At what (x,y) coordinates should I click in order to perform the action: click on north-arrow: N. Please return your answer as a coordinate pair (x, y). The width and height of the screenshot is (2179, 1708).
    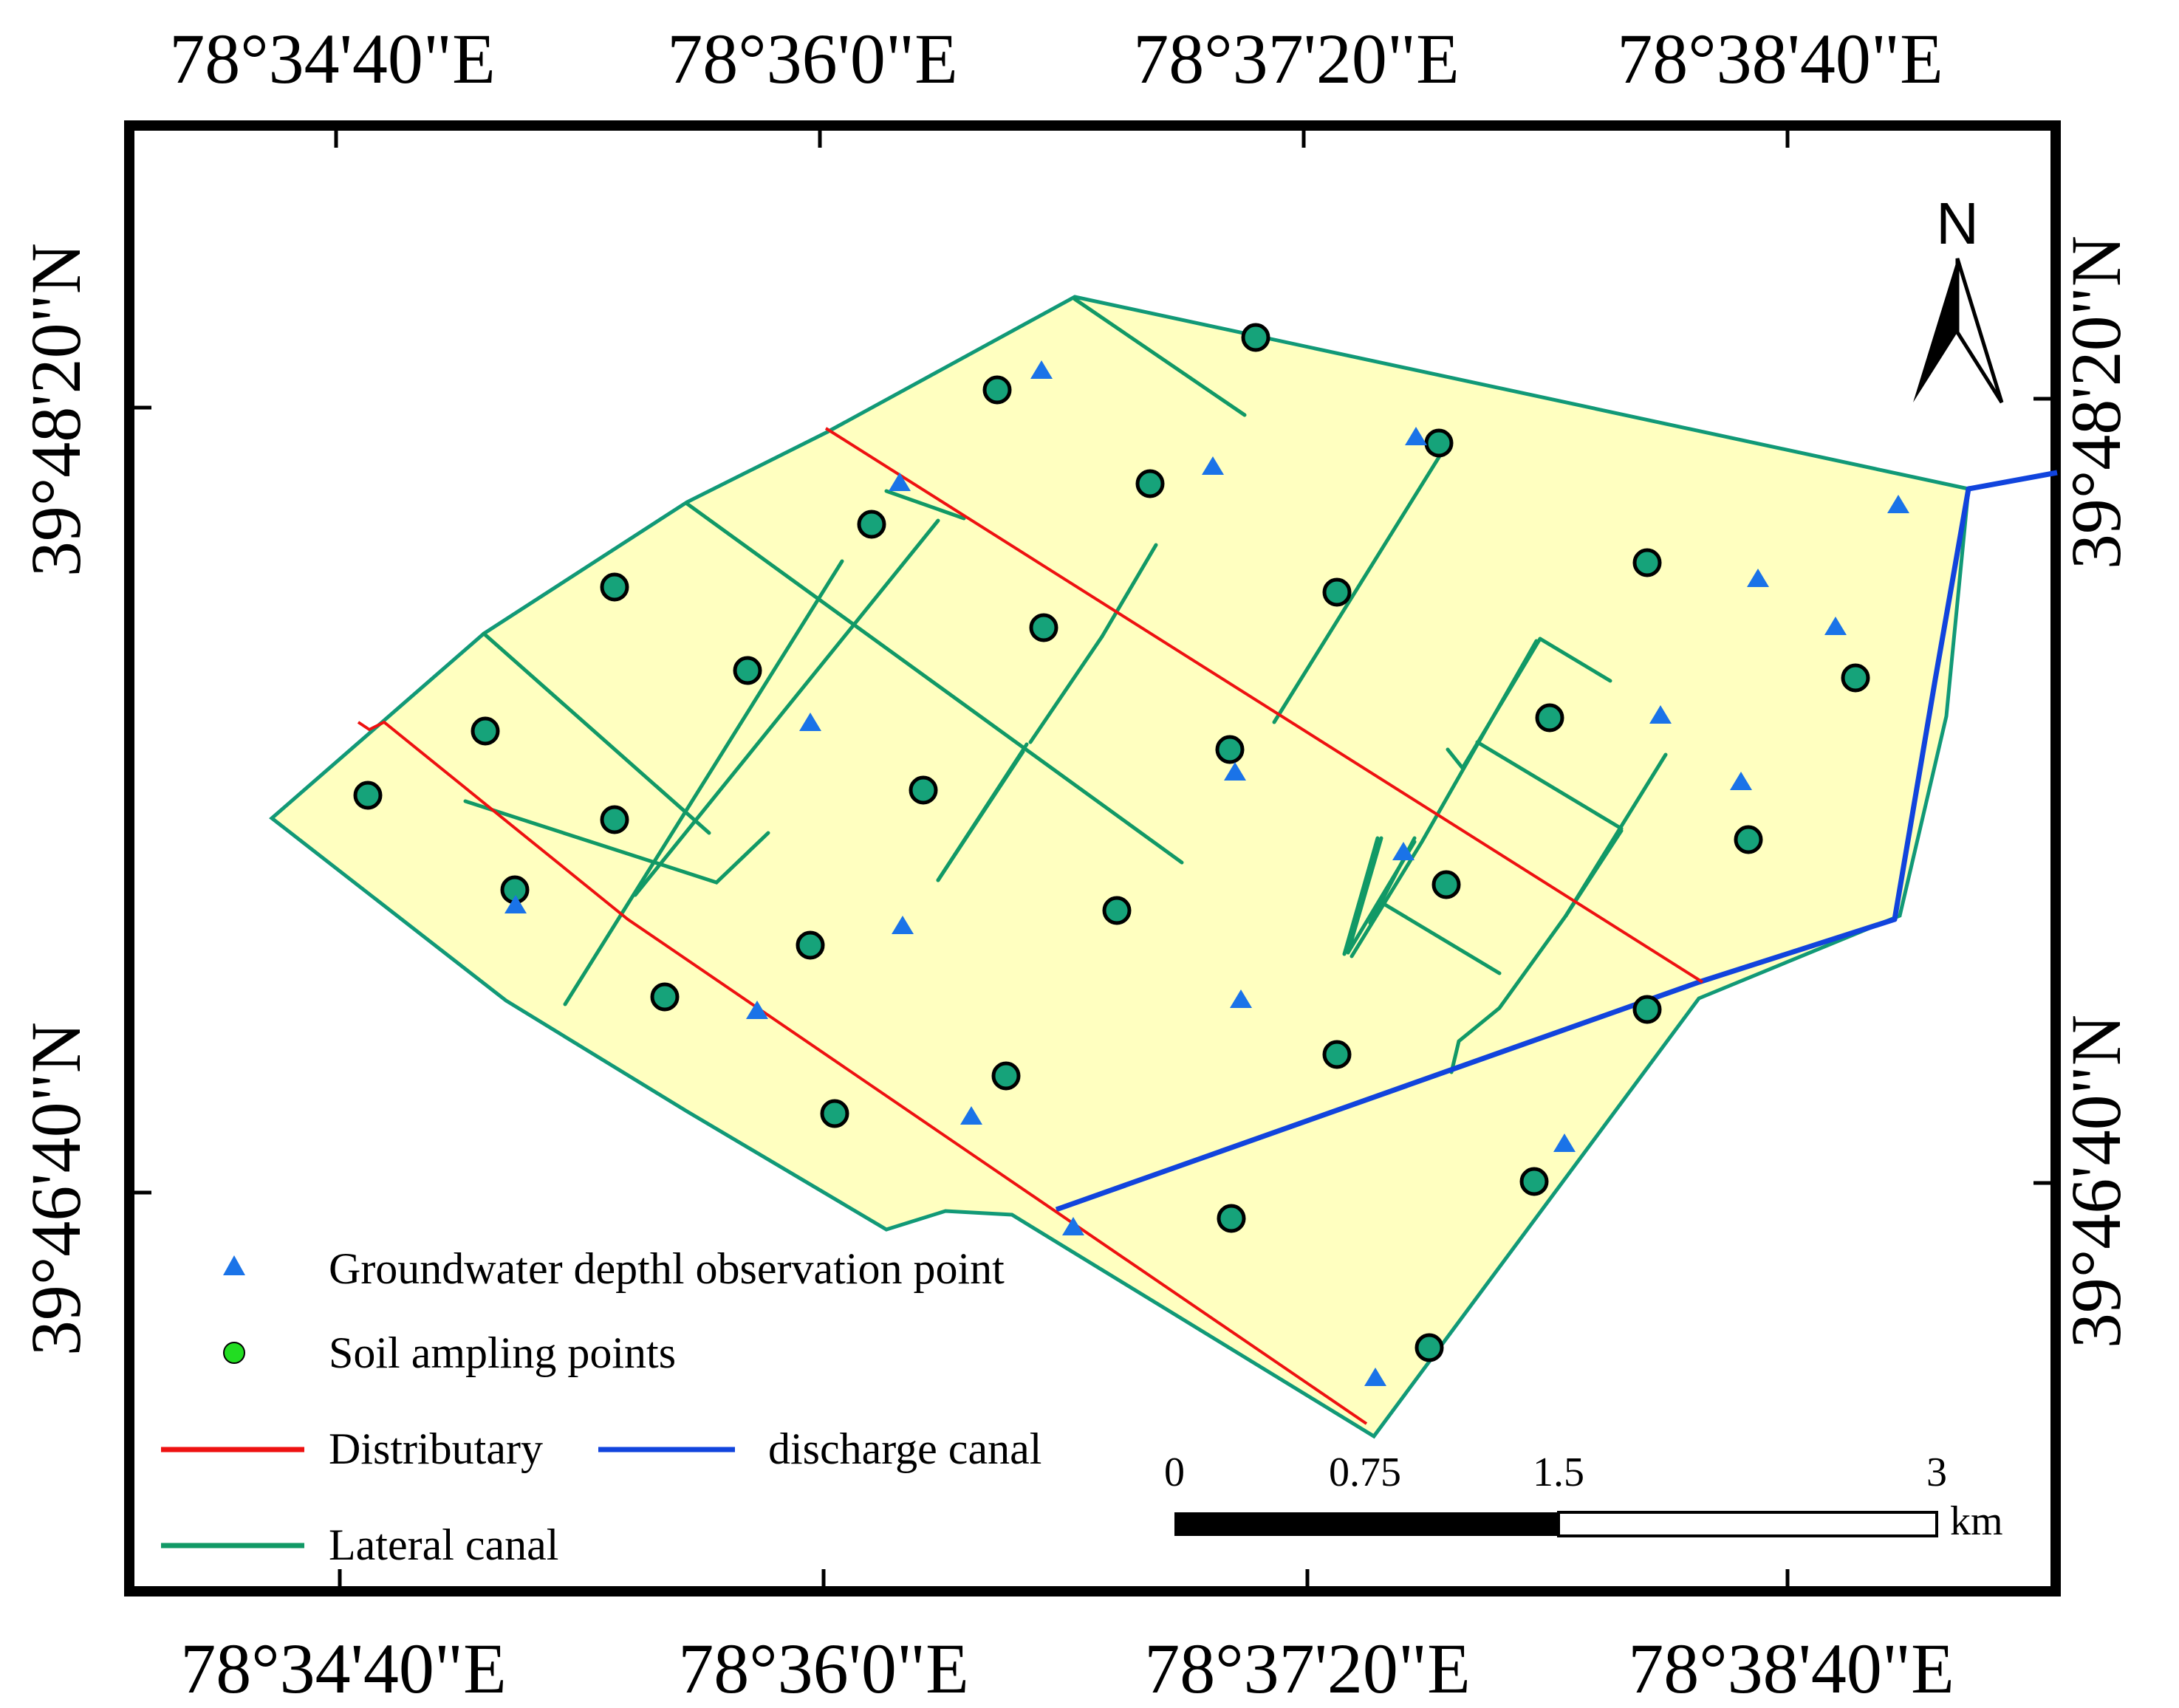
    Looking at the image, I should click on (1958, 297).